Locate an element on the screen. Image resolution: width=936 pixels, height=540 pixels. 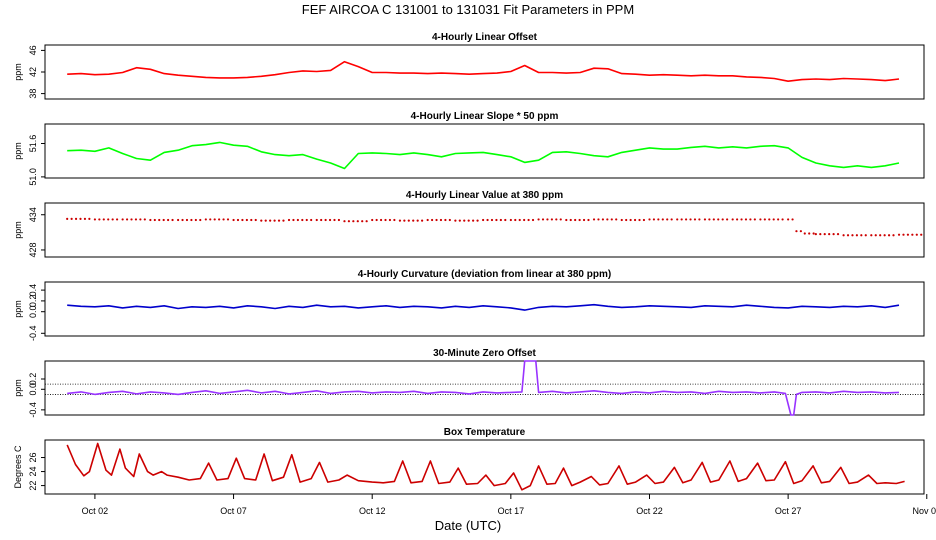
y-tick-label: 0.4 is located at coordinates (33, 290).